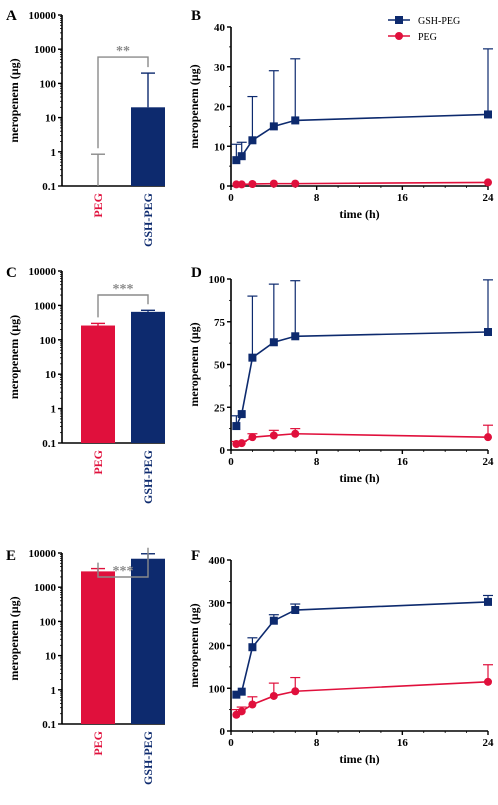  I want to click on panel-letter-B: B, so click(196, 16).